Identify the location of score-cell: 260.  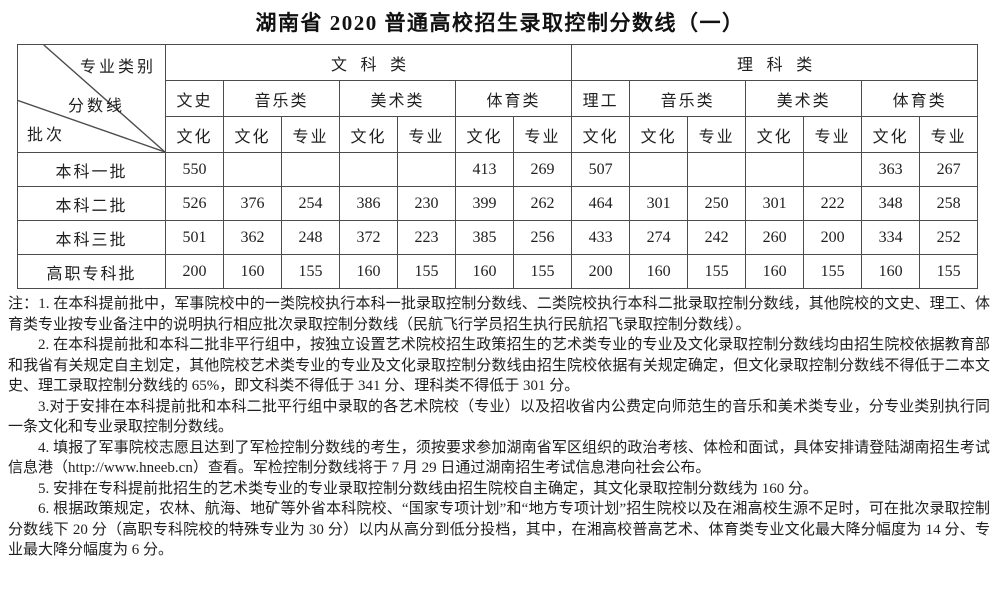
(775, 237).